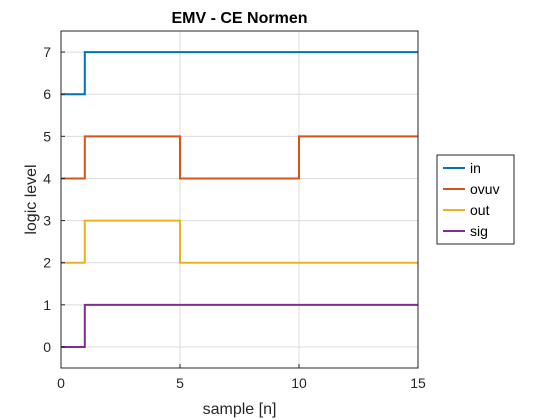 Image resolution: width=560 pixels, height=420 pixels. Describe the element at coordinates (239, 157) in the screenshot. I see `series-line-ovuv` at that location.